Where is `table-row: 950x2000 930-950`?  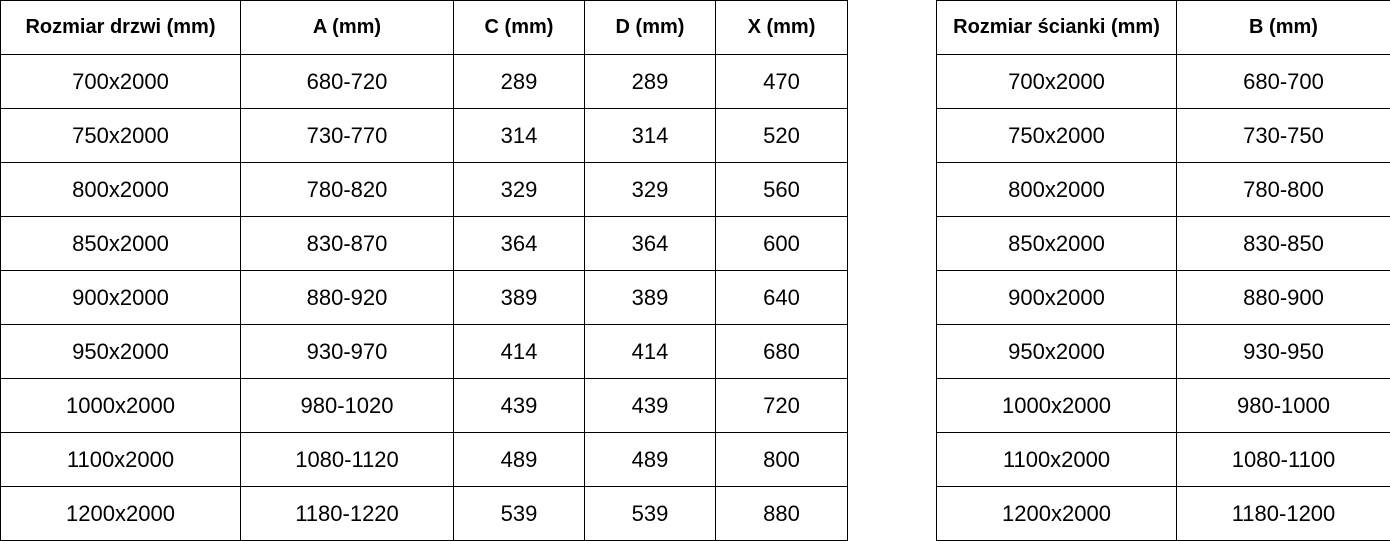 table-row: 950x2000 930-950 is located at coordinates (1163, 351).